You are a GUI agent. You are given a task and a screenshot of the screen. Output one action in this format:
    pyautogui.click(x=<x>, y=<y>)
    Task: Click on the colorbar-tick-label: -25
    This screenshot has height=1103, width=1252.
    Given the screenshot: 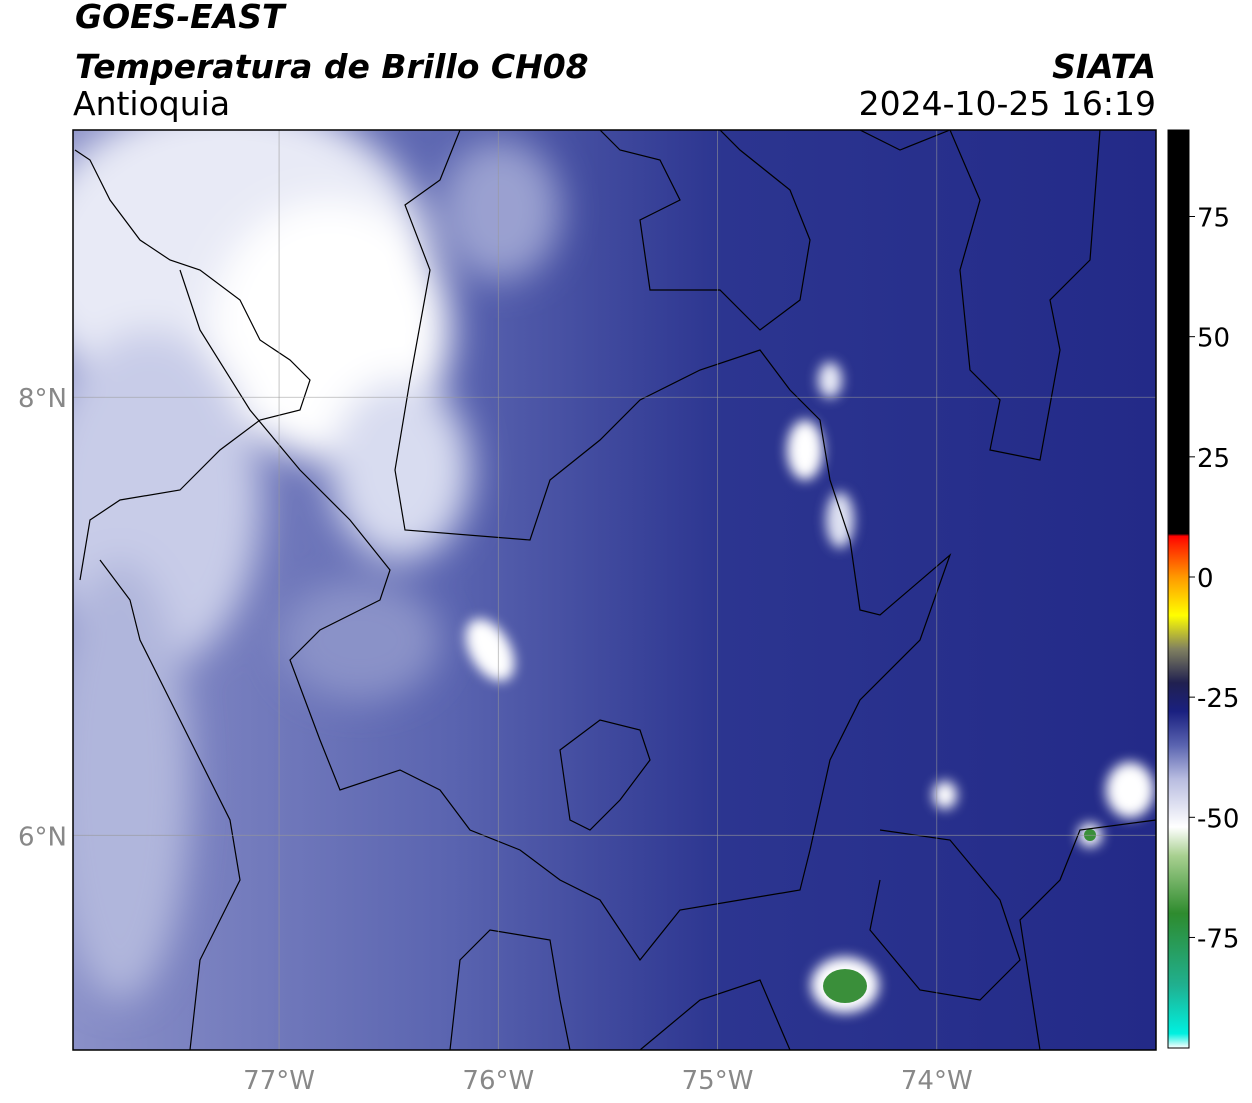 What is the action you would take?
    pyautogui.click(x=1218, y=699)
    